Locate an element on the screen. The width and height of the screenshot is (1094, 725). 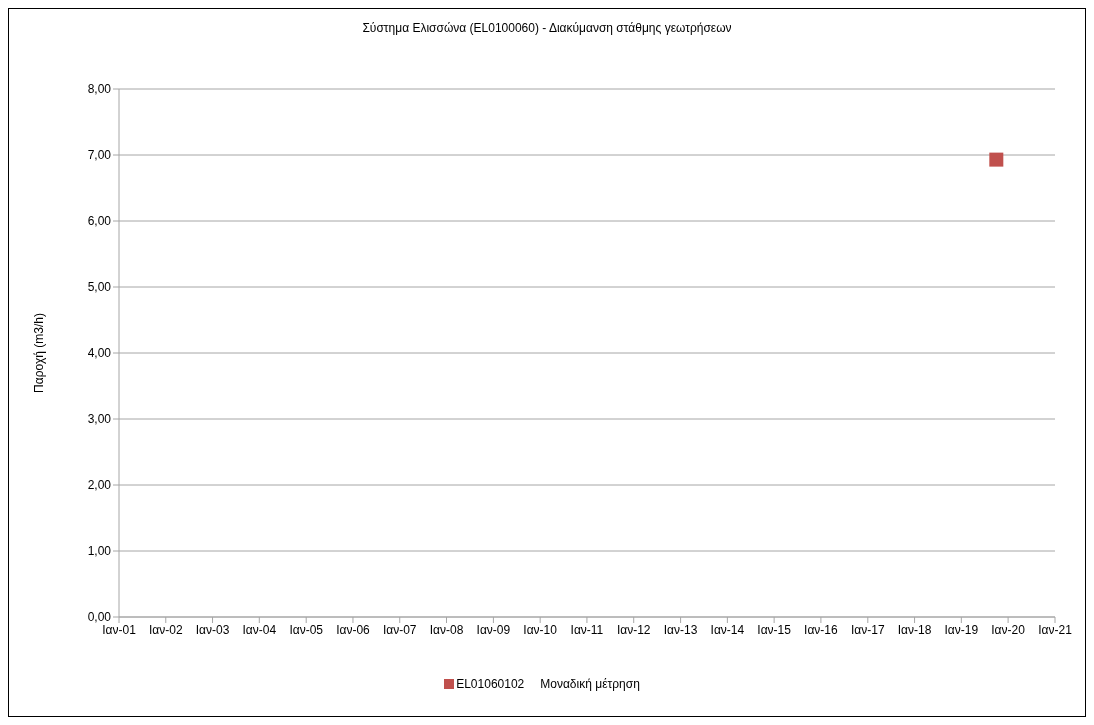
x-tick-label: Ιαν-01 is located at coordinates (119, 629).